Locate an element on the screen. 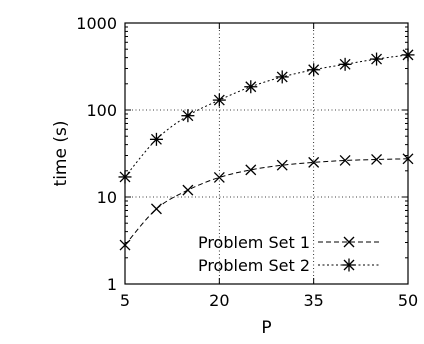 The image size is (424, 344). x-tick-label: 35 is located at coordinates (313, 300).